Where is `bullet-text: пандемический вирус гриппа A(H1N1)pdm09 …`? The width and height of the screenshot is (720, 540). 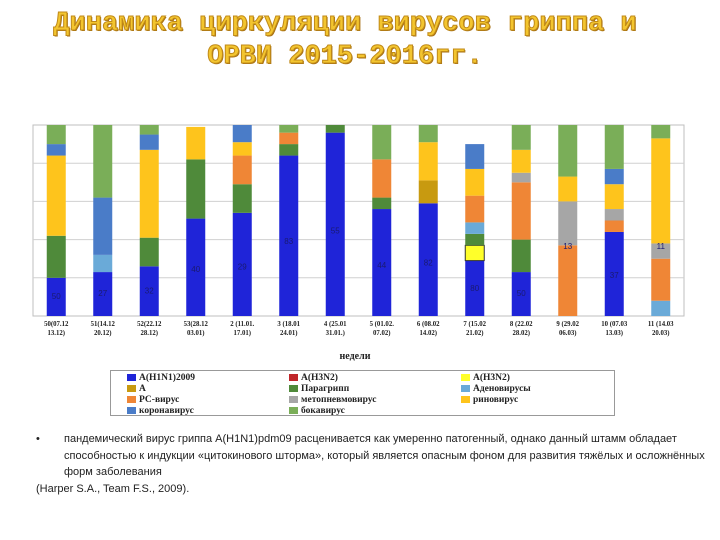 bullet-text: пандемический вирус гриппа A(H1N1)pdm09 … is located at coordinates (384, 455).